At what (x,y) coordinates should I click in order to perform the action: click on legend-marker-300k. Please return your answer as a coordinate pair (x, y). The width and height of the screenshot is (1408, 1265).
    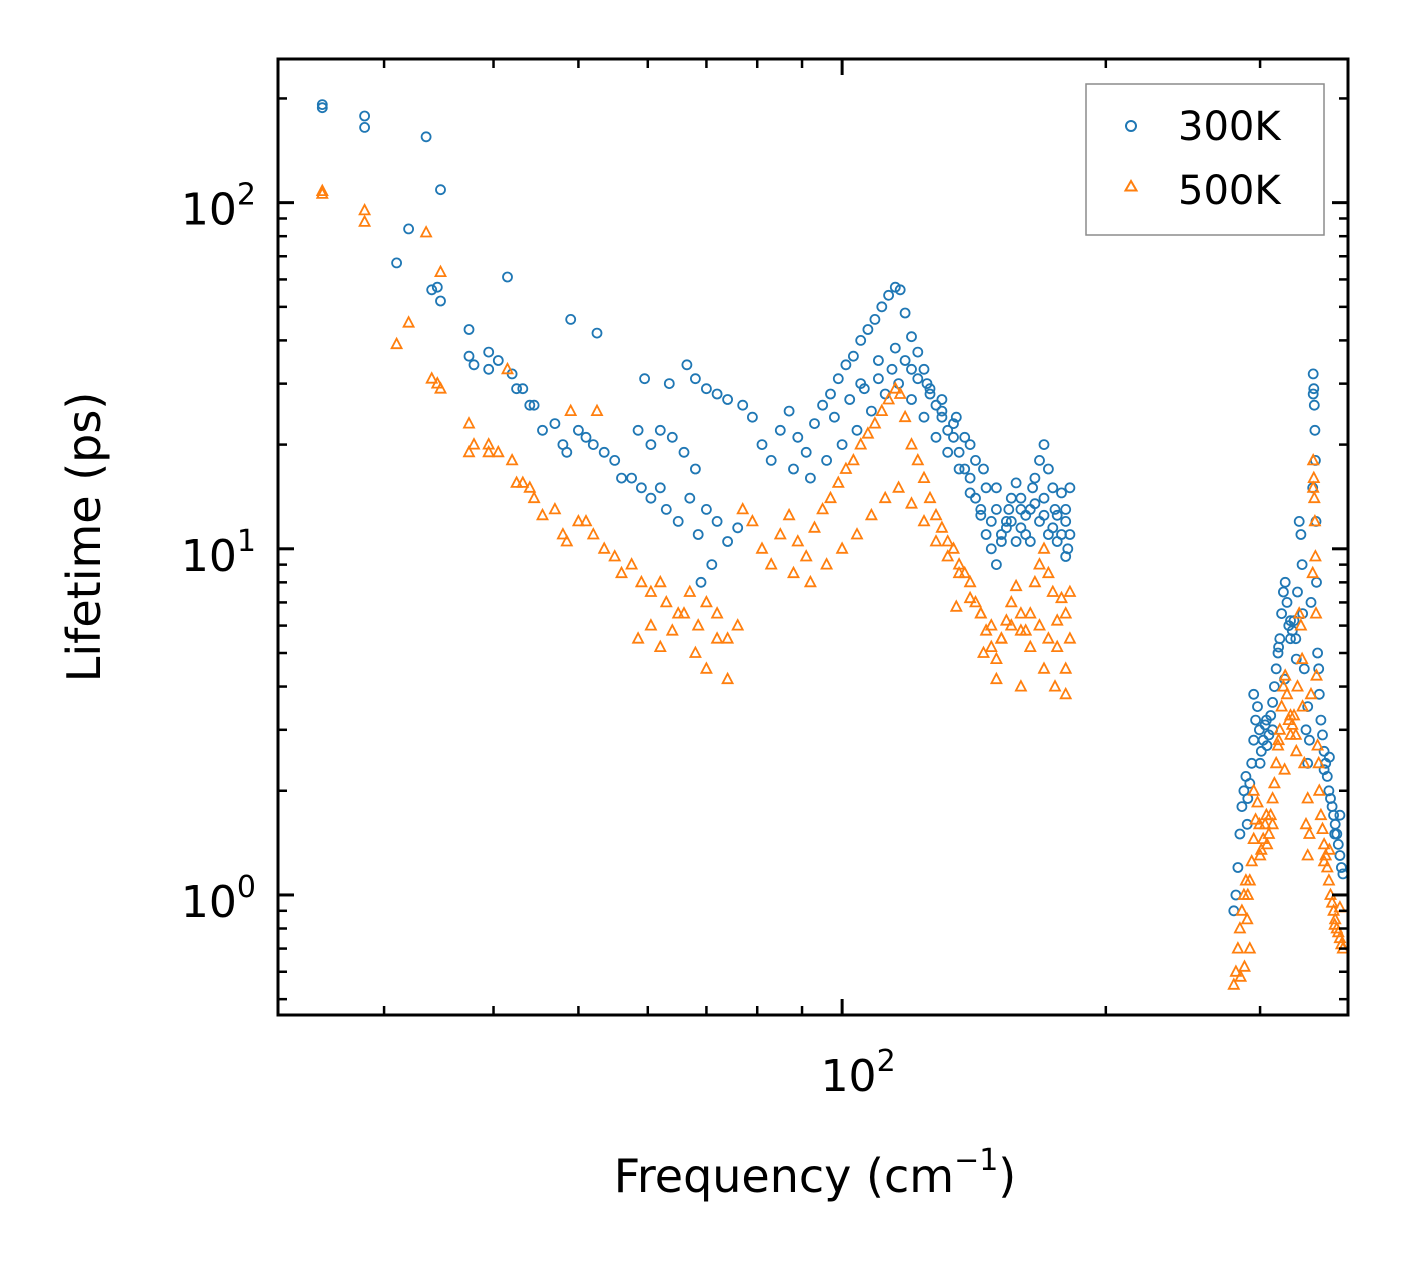
    Looking at the image, I should click on (1131, 126).